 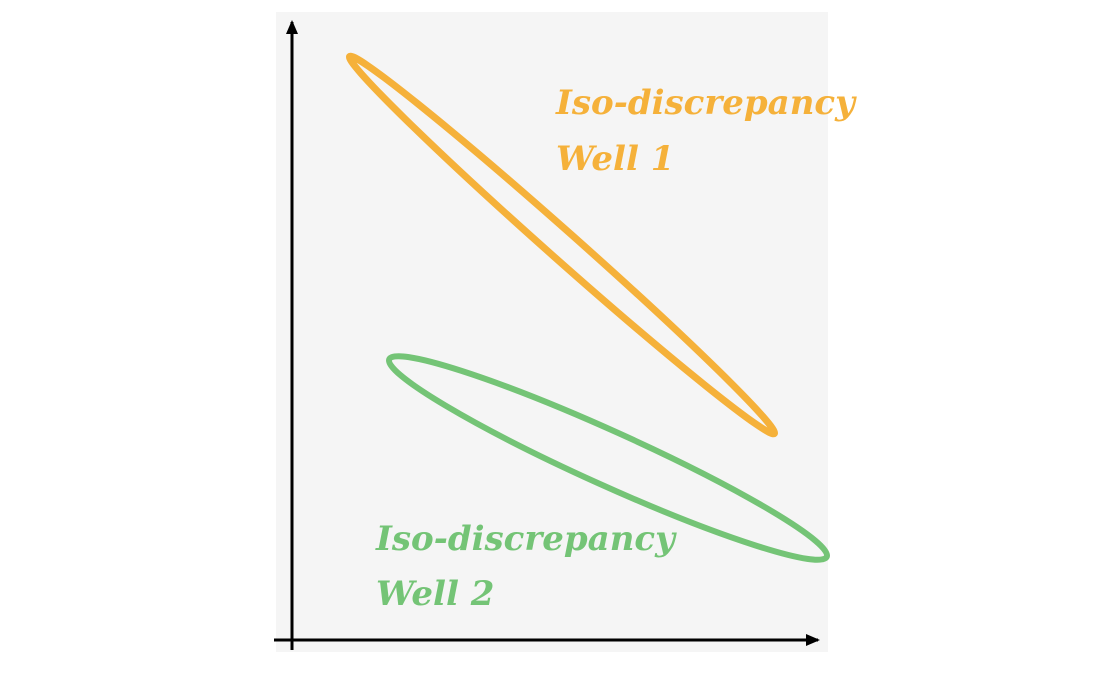 What do you see at coordinates (435, 594) in the screenshot?
I see `well-2-label-line2: Well 2` at bounding box center [435, 594].